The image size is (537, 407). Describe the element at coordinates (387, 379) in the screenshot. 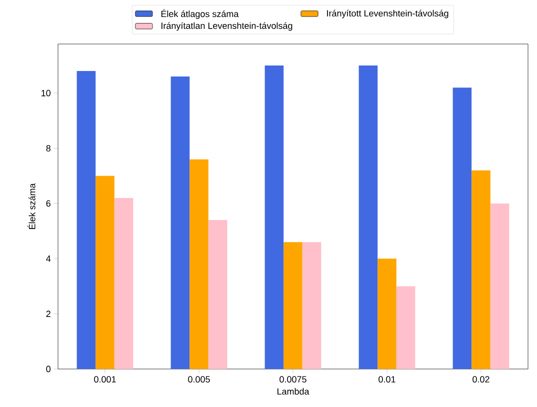

I see `x-tick-label: 0.01` at that location.